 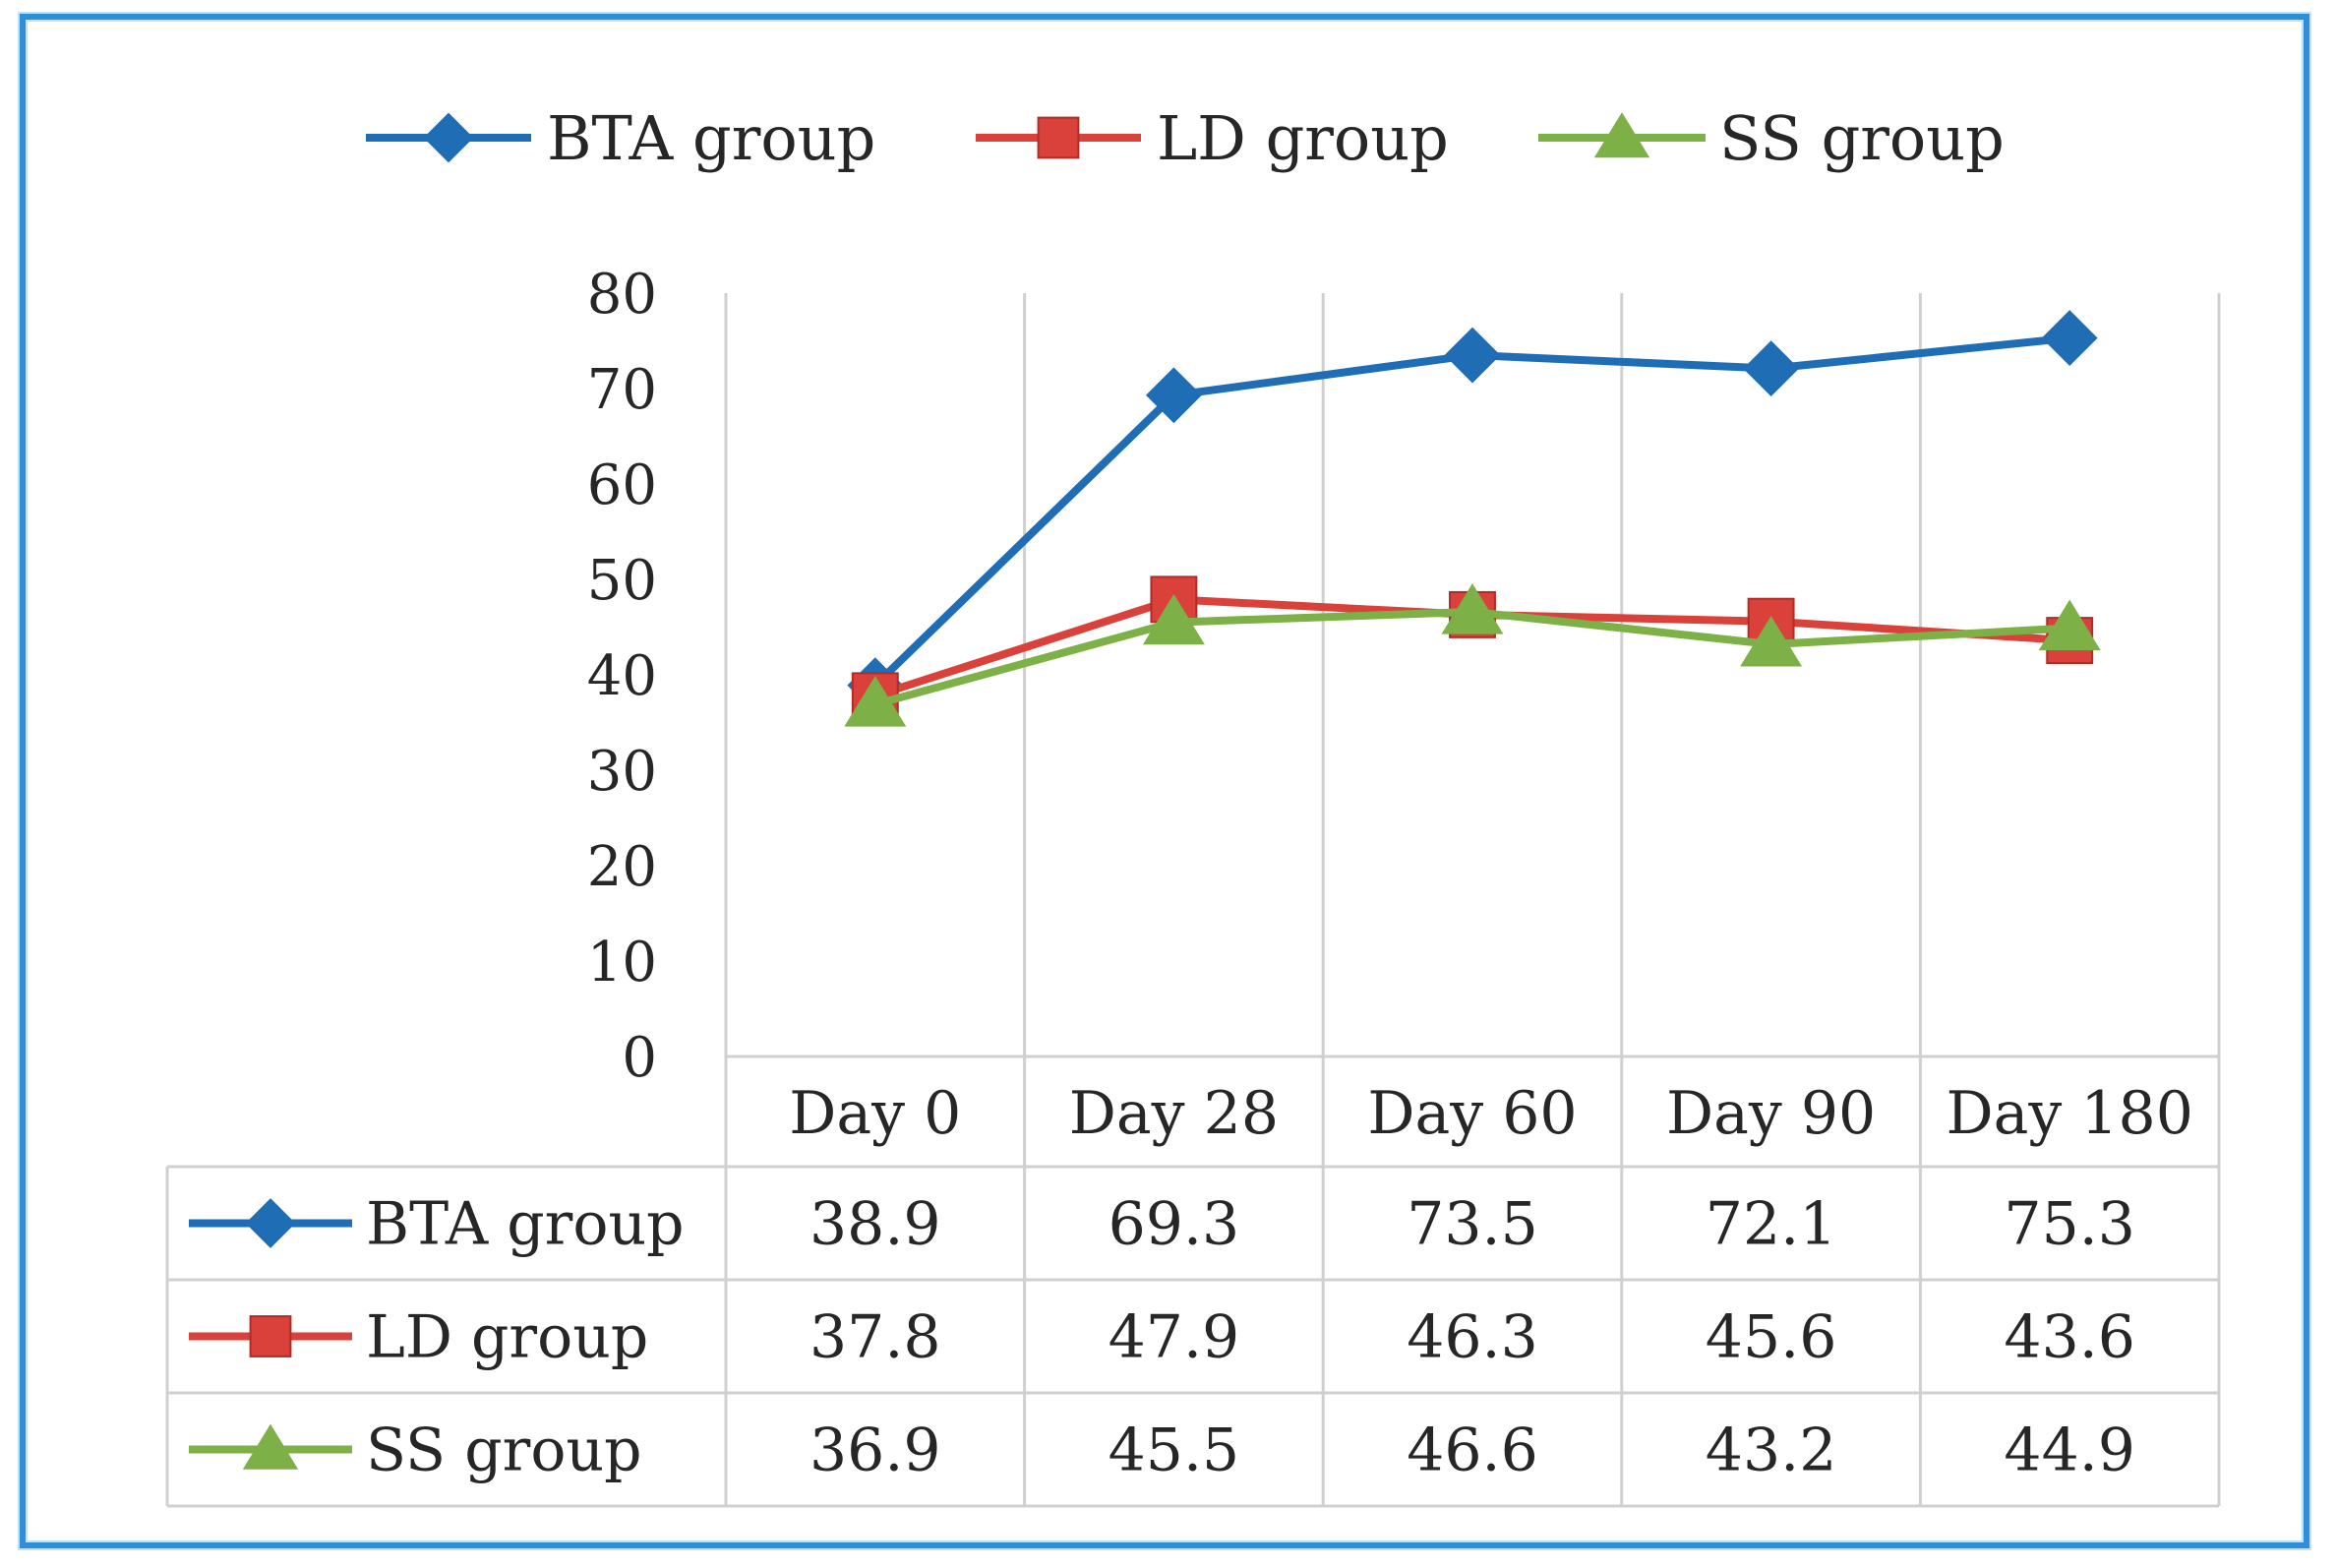 What do you see at coordinates (1174, 1337) in the screenshot?
I see `table-cell: 47.9` at bounding box center [1174, 1337].